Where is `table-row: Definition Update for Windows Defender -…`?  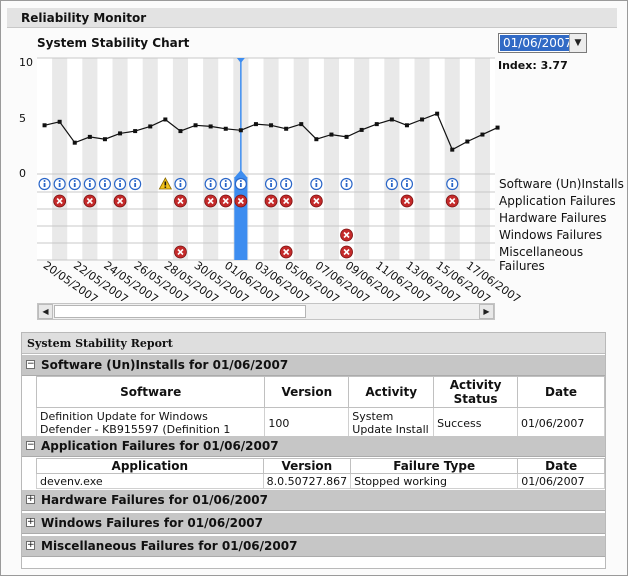
table-row: Definition Update for Windows Defender -… is located at coordinates (320, 423).